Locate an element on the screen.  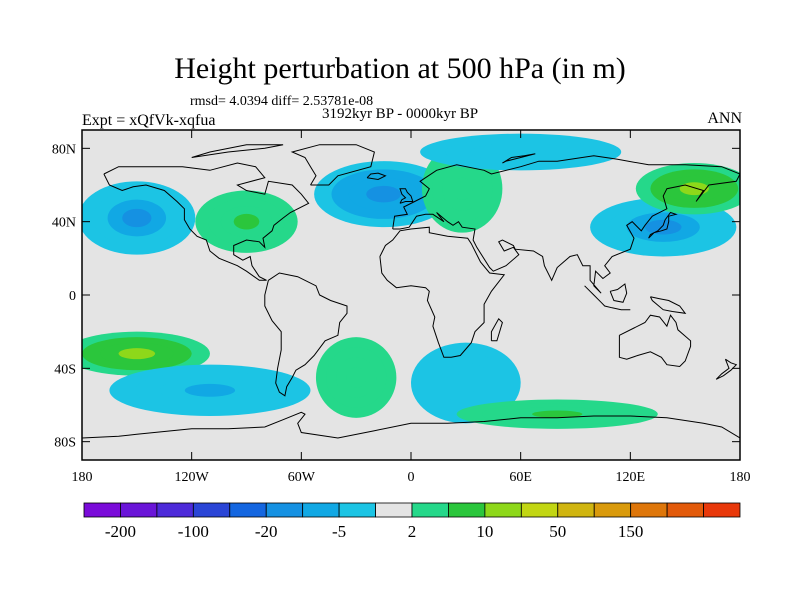
colorbar-label: -200 is located at coordinates (120, 531).